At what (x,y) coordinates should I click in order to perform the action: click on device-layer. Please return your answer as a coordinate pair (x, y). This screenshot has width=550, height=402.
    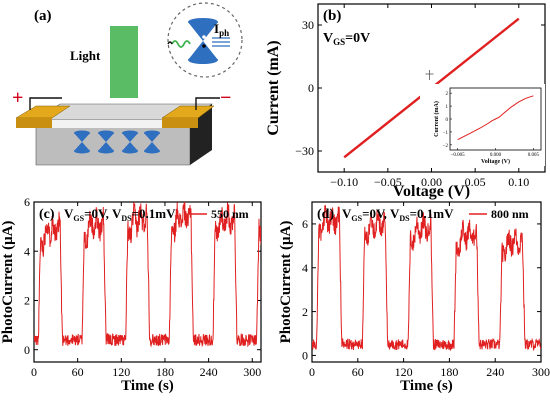
    Looking at the image, I should click on (113, 124).